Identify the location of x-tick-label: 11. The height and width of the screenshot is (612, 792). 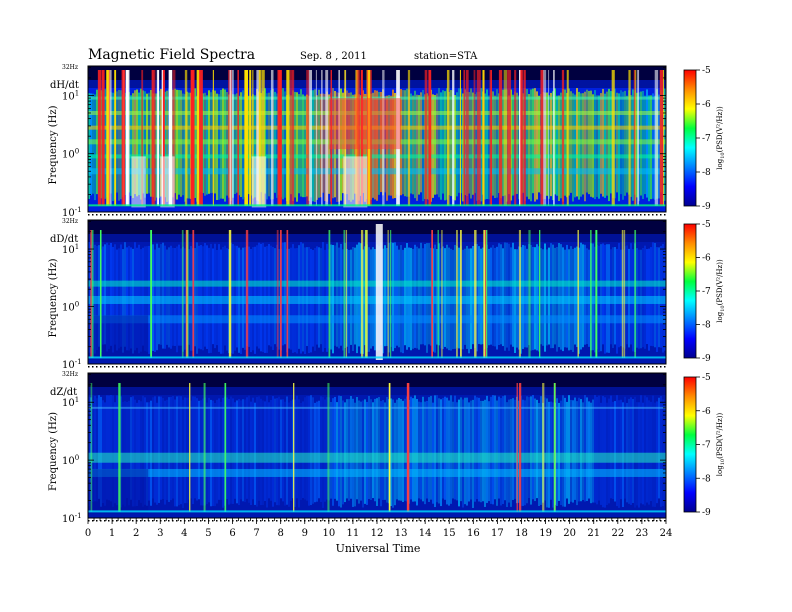
(353, 533).